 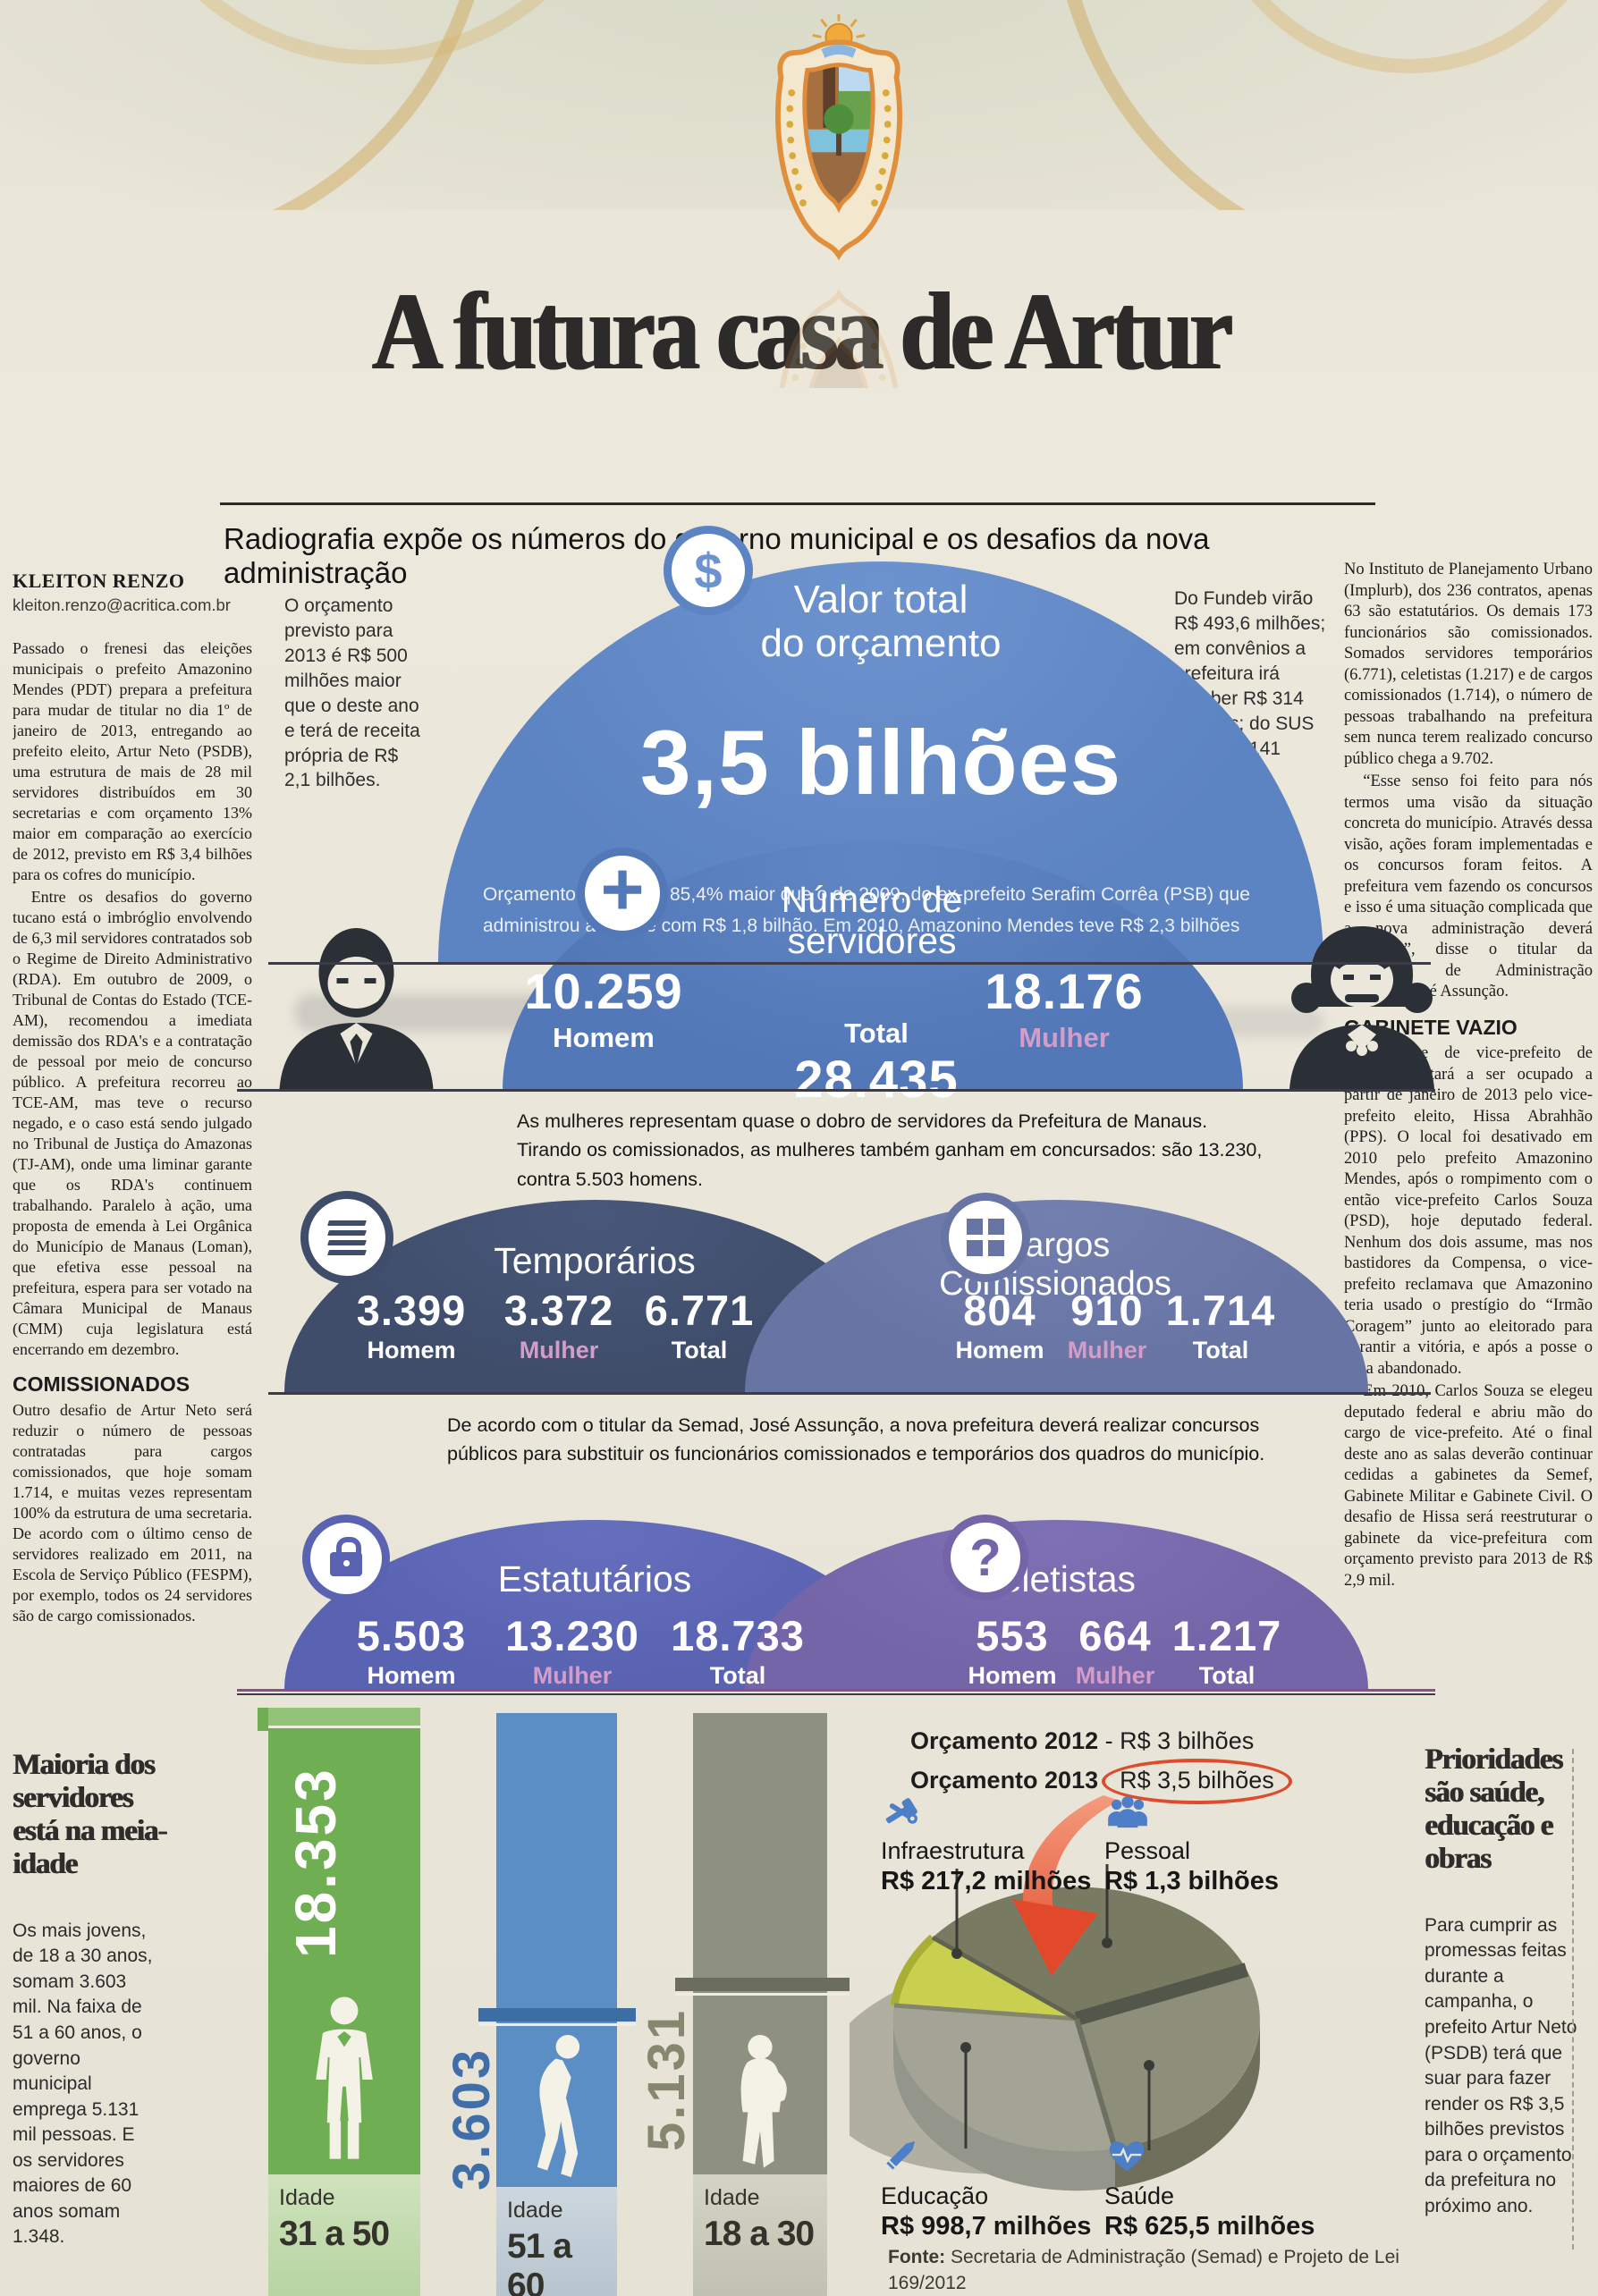 I want to click on stat-estatutarios-homem: 5.503 Homem, so click(x=411, y=1650).